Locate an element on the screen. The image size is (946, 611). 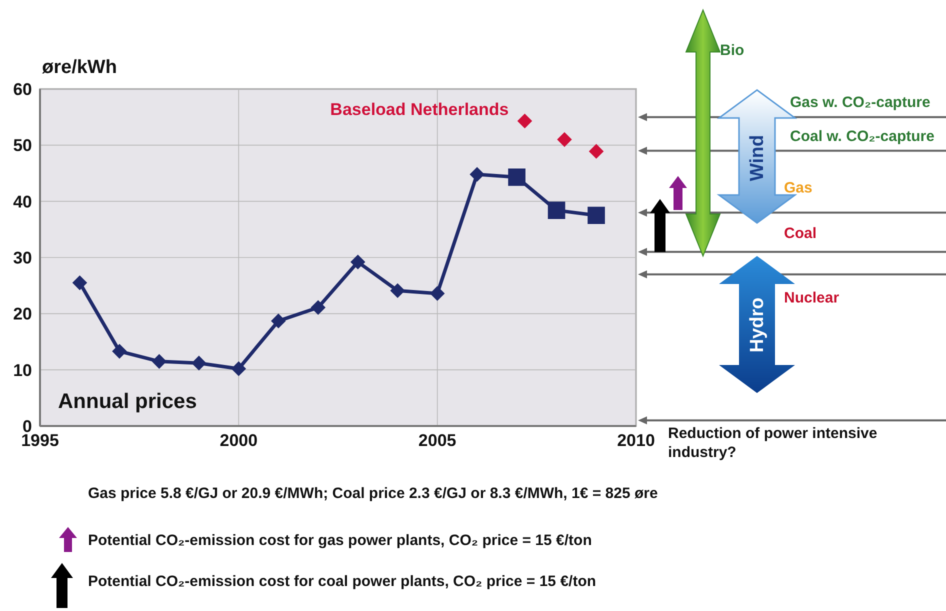
y-tick-label: 50 is located at coordinates (22, 146).